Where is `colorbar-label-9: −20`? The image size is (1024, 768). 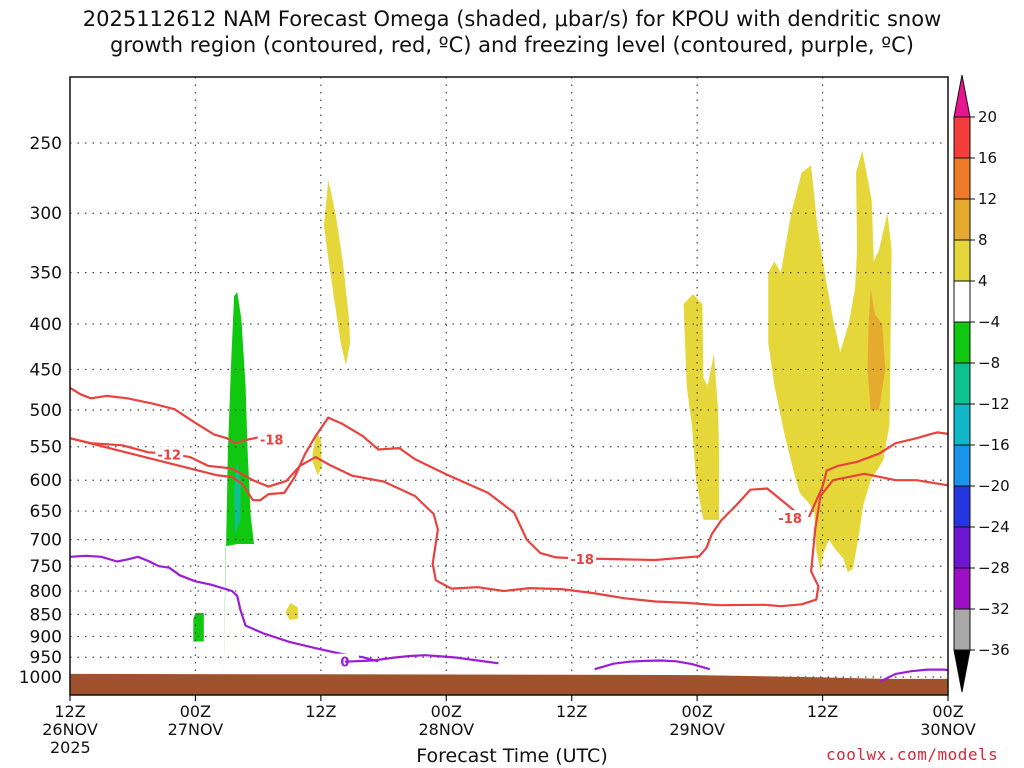 colorbar-label-9: −20 is located at coordinates (994, 486).